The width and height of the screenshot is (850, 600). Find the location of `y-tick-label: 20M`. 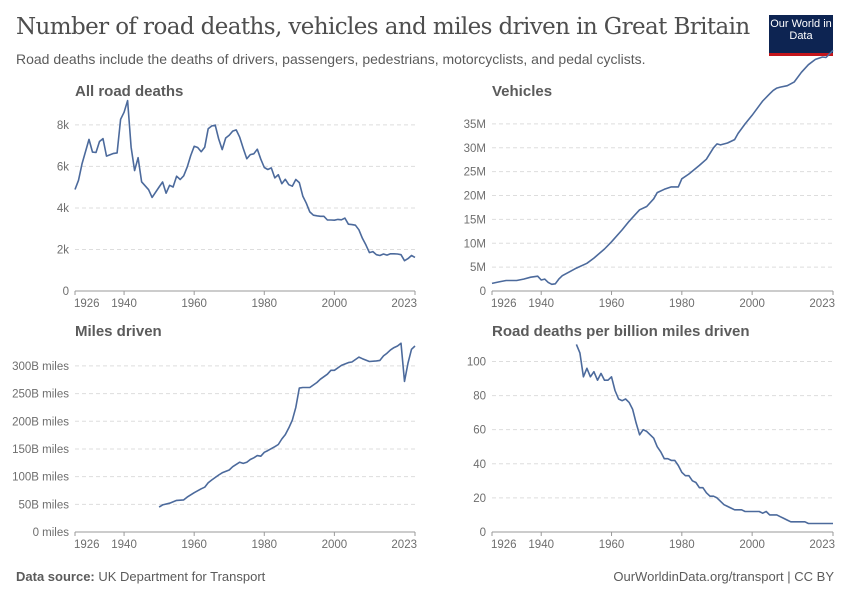

y-tick-label: 20M is located at coordinates (475, 197).